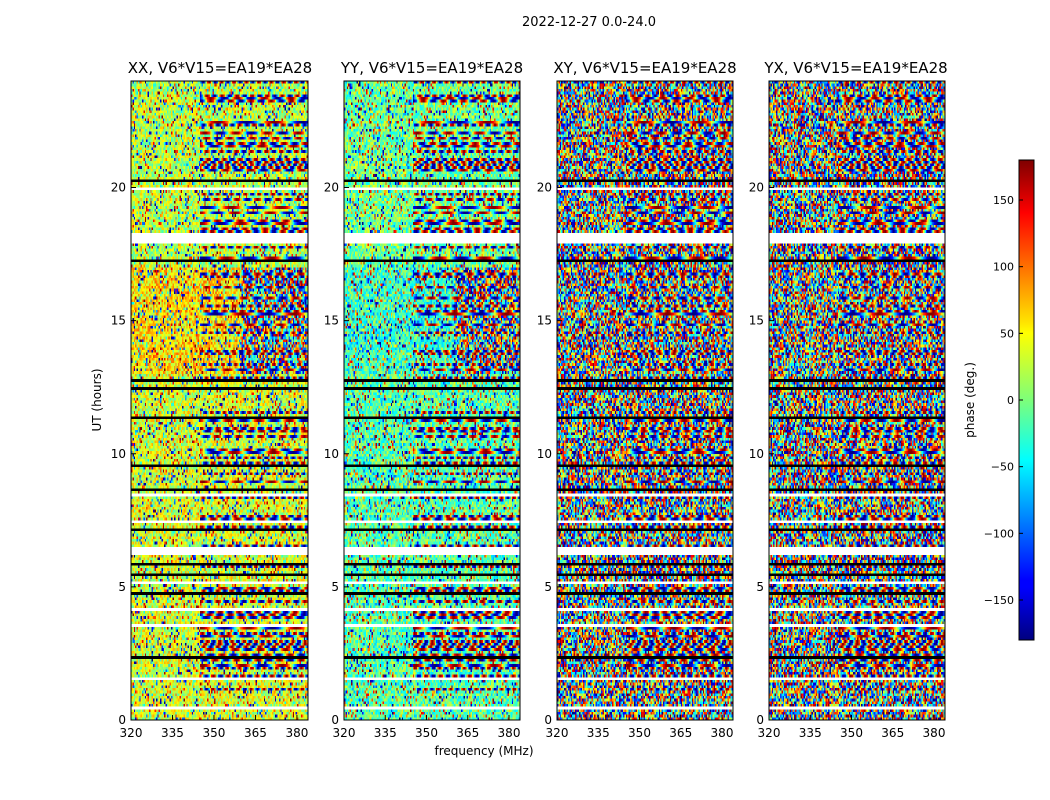  Describe the element at coordinates (999, 533) in the screenshot. I see `colorbar-tick-label: −100` at that location.